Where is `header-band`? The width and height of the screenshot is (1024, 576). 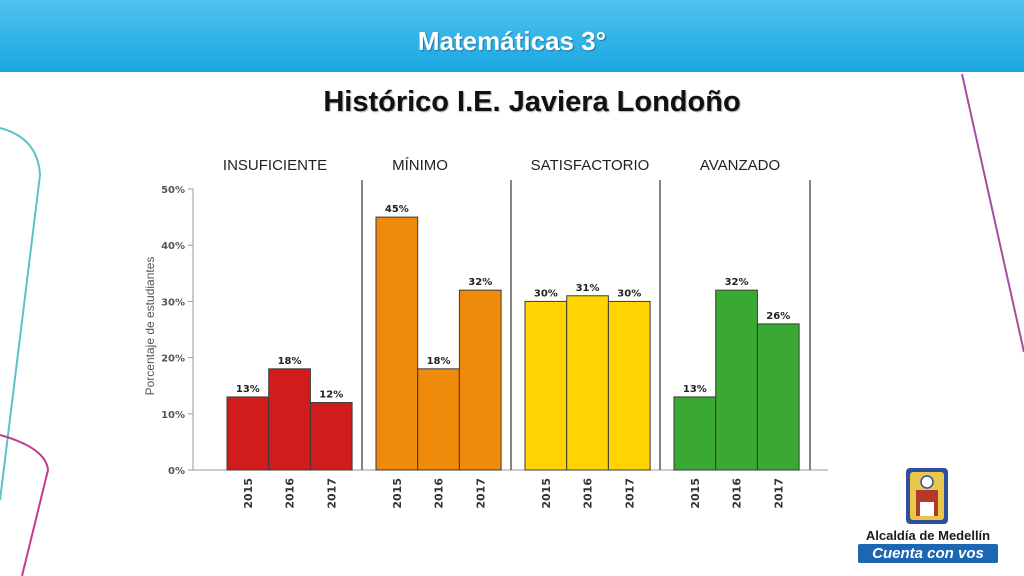 header-band is located at coordinates (512, 36).